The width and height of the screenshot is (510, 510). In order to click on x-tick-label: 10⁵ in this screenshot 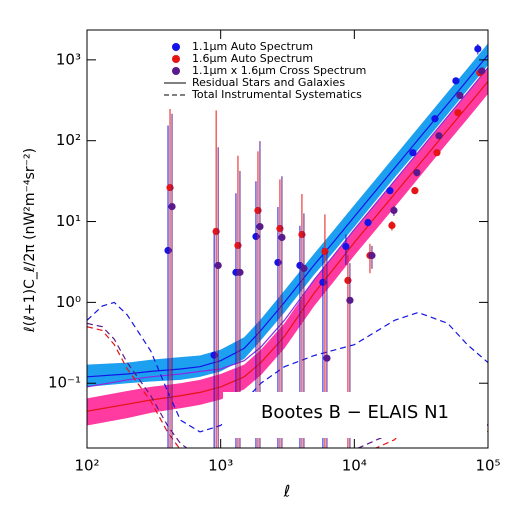, I will do `click(487, 466)`.